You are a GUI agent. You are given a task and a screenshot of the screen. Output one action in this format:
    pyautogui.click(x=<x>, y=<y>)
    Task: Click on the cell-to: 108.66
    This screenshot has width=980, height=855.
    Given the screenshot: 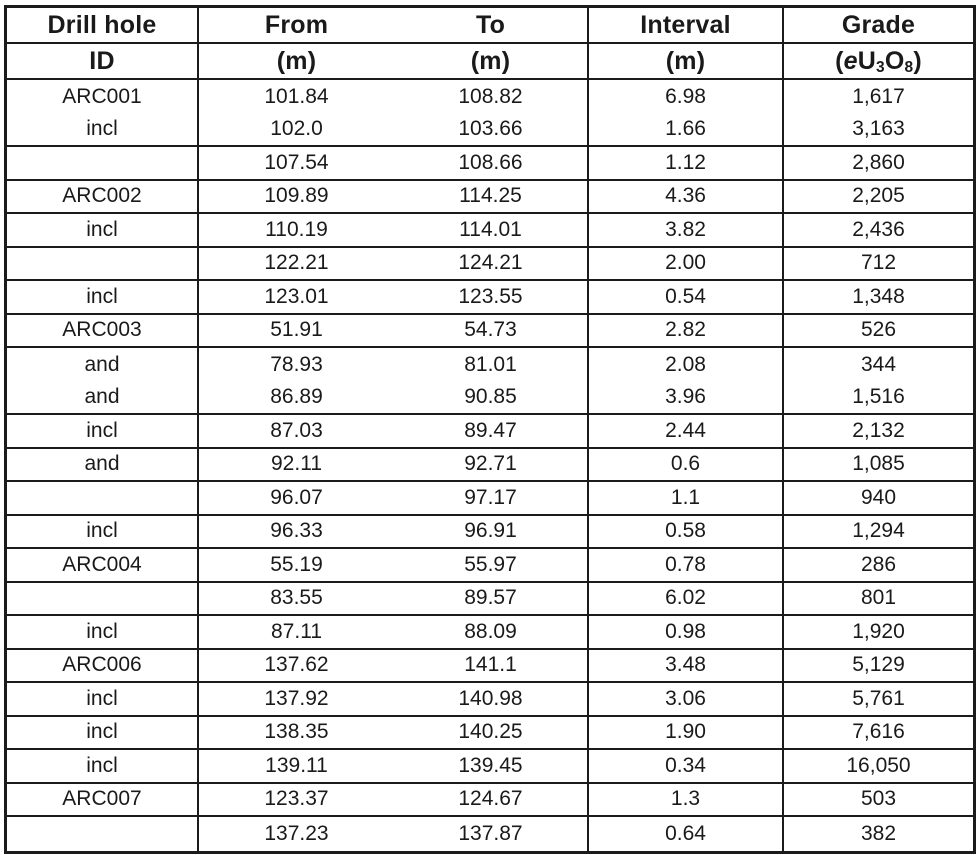 What is the action you would take?
    pyautogui.click(x=491, y=164)
    